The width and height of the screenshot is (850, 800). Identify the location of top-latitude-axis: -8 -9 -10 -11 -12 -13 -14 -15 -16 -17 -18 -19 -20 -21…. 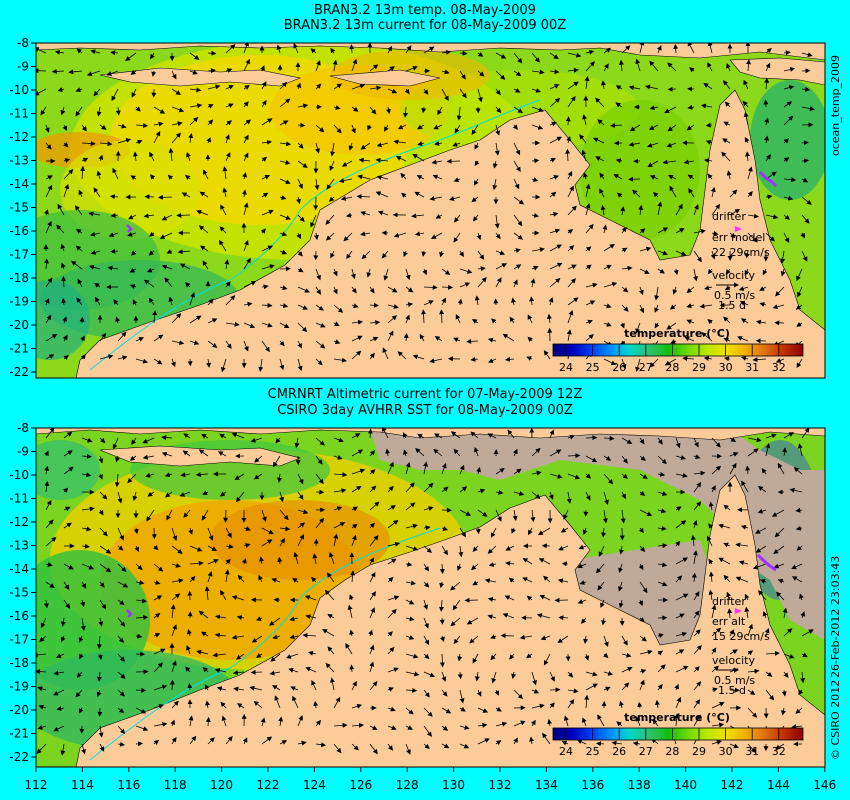
(22, 207).